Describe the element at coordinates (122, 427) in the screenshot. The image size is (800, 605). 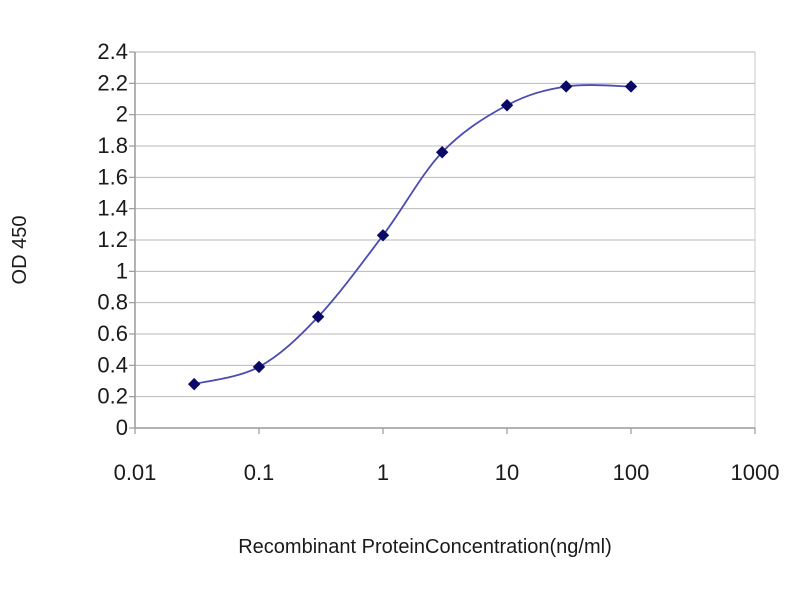
I see `y-tick-label: 0` at that location.